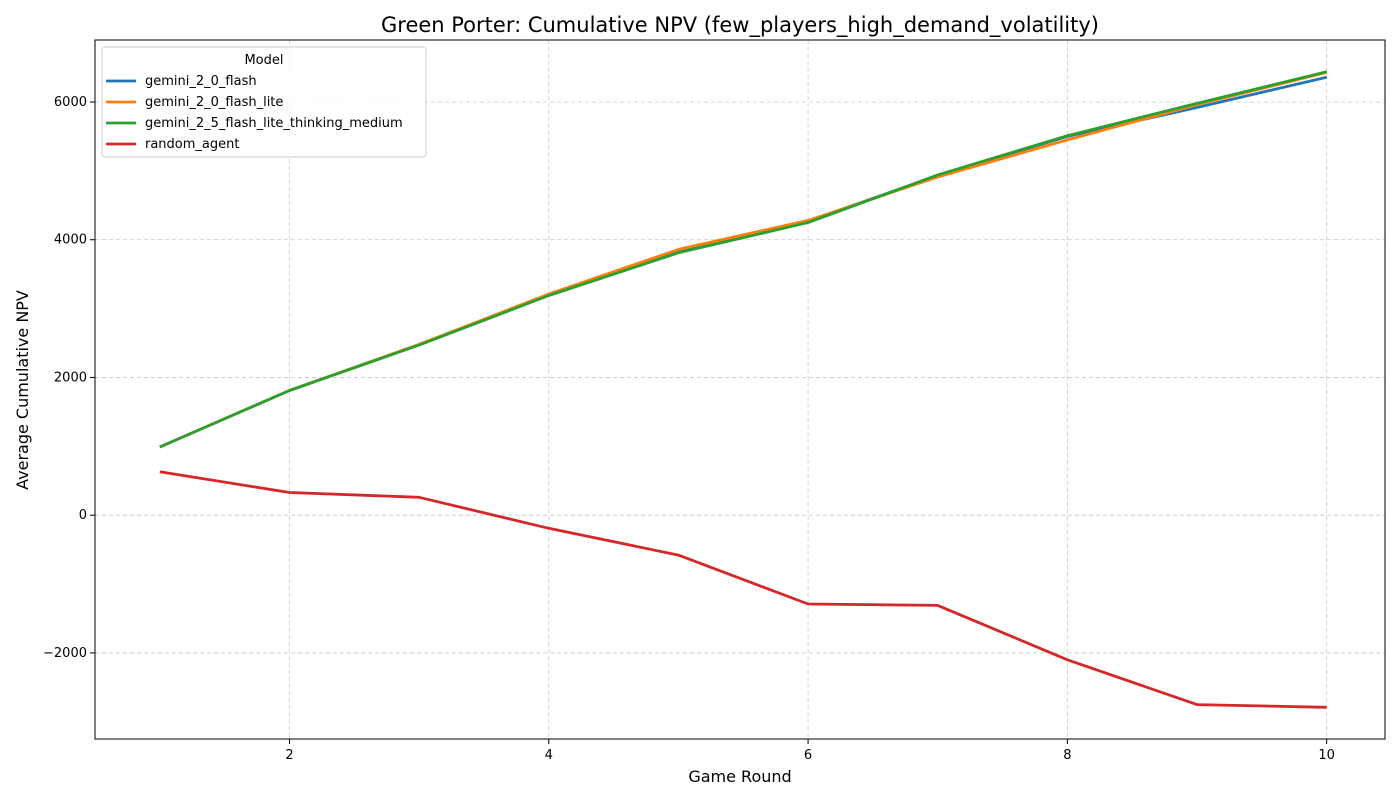 This screenshot has height=800, width=1400. What do you see at coordinates (192, 144) in the screenshot?
I see `legend-label-random_agent: random_agent` at bounding box center [192, 144].